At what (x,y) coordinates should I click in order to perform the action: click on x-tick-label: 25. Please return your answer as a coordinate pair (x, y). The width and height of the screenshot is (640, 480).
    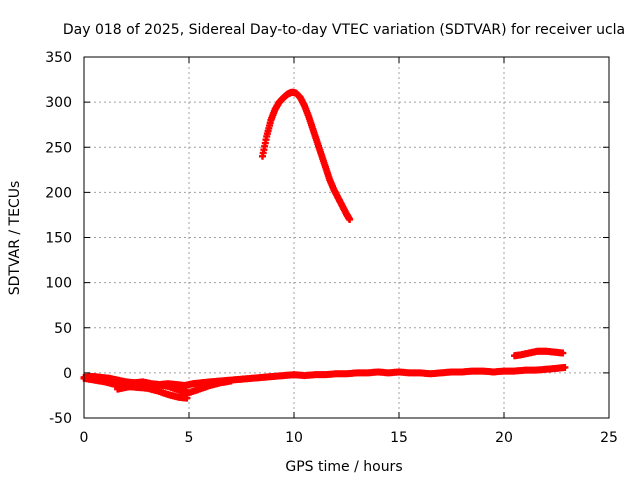
    Looking at the image, I should click on (609, 438).